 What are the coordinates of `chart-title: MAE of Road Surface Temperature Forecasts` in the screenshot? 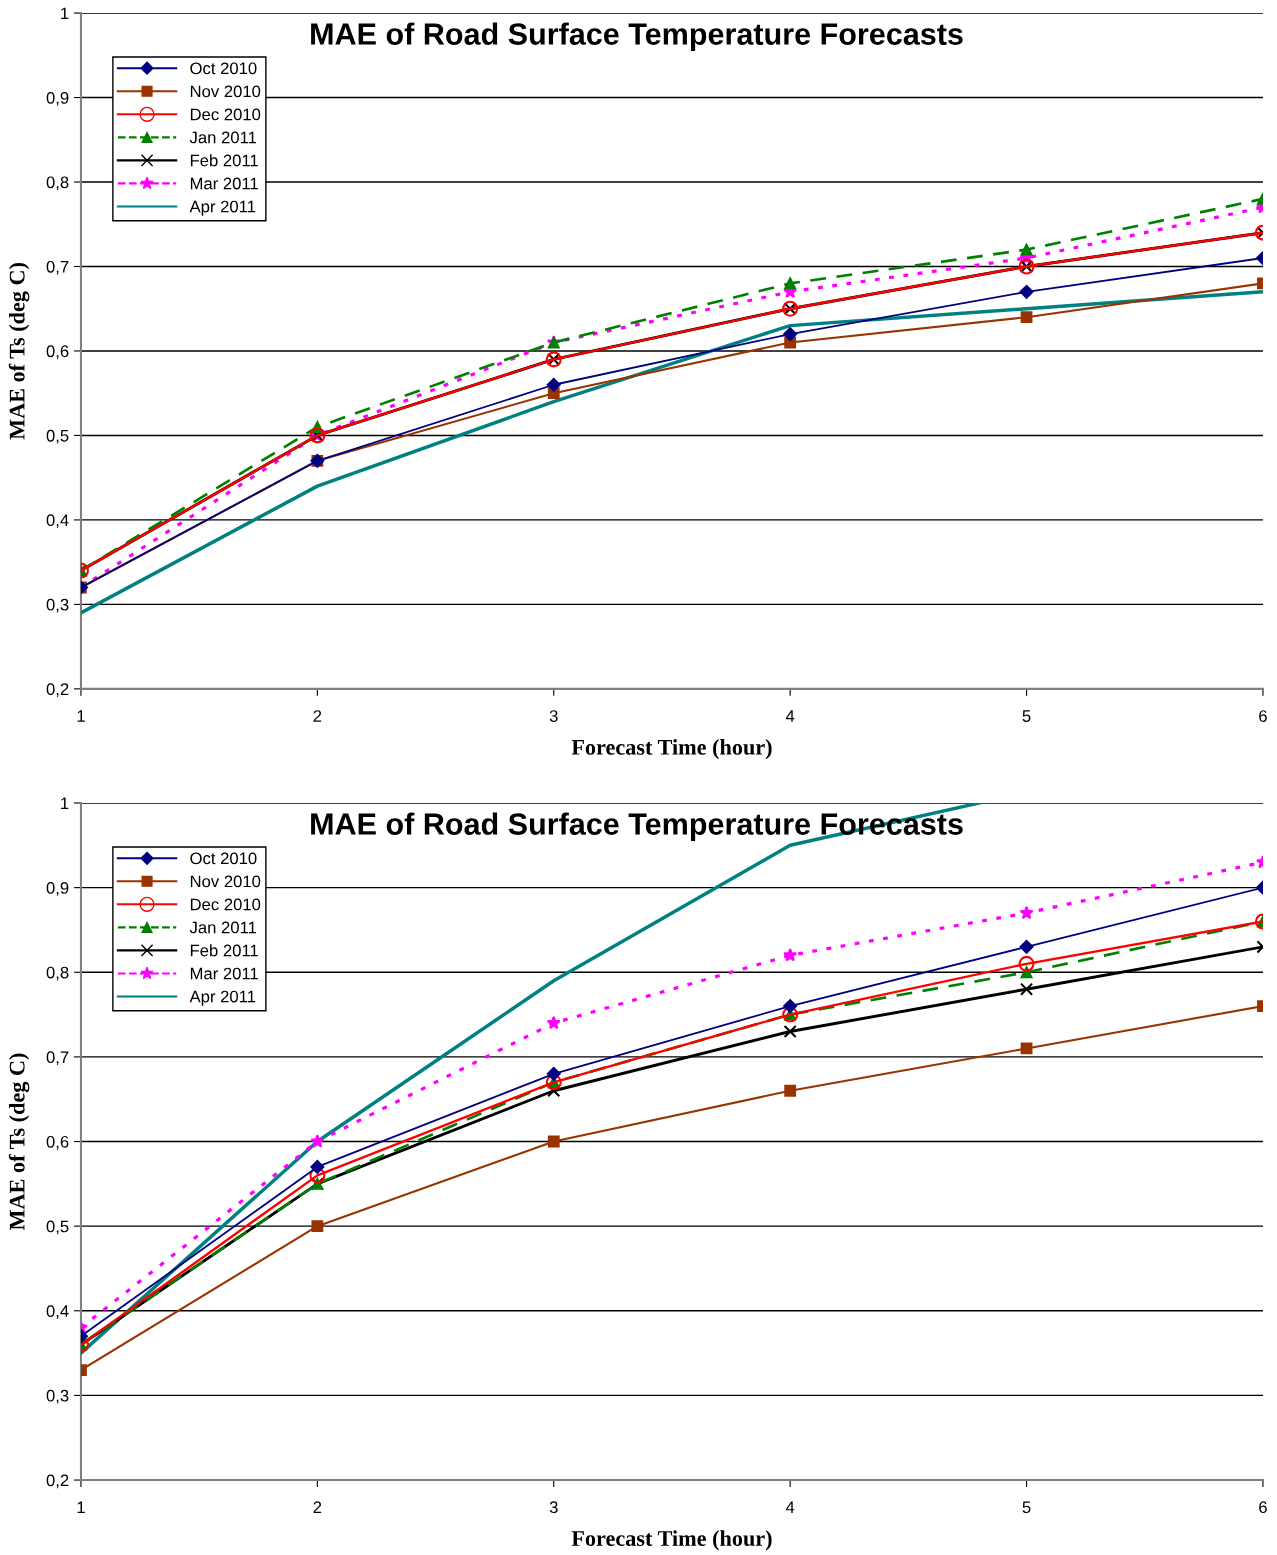 It's located at (637, 36).